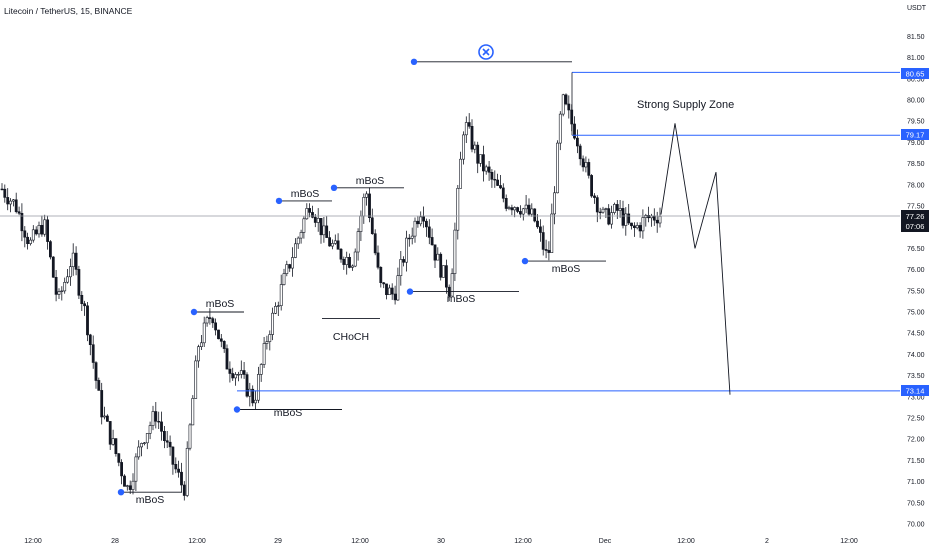 This screenshot has width=932, height=550. What do you see at coordinates (916, 101) in the screenshot?
I see `y-tick-label: 80.00` at bounding box center [916, 101].